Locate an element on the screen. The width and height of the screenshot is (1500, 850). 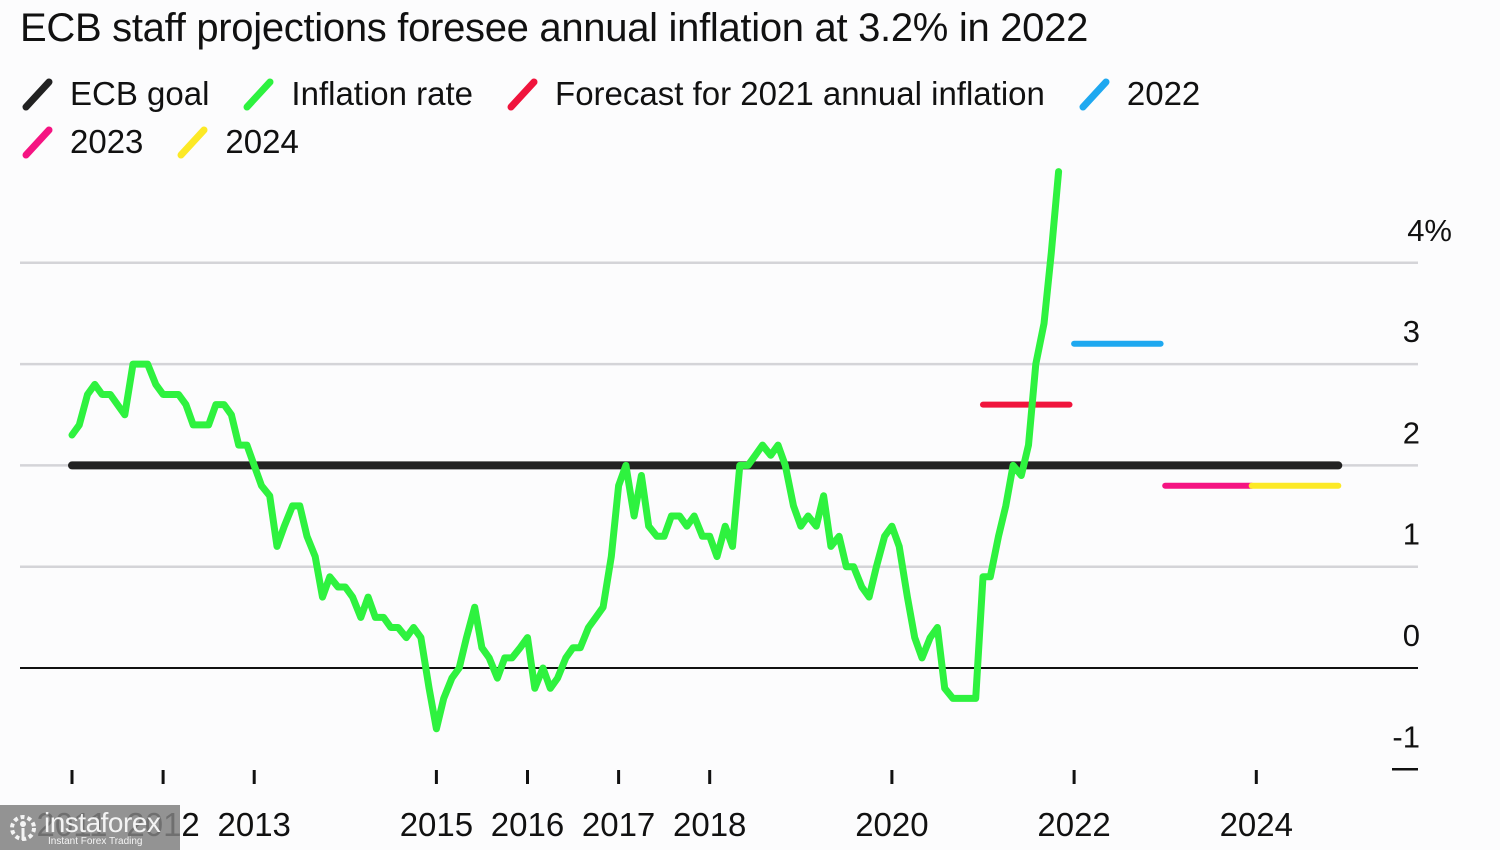
x-tick-label: 2022 is located at coordinates (1073, 824).